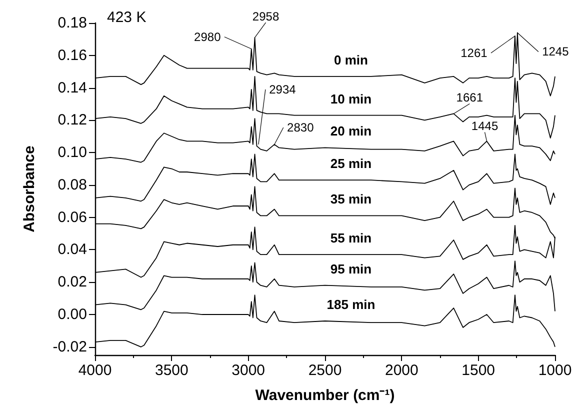  Describe the element at coordinates (249, 370) in the screenshot. I see `x-tick-label: 3000` at that location.